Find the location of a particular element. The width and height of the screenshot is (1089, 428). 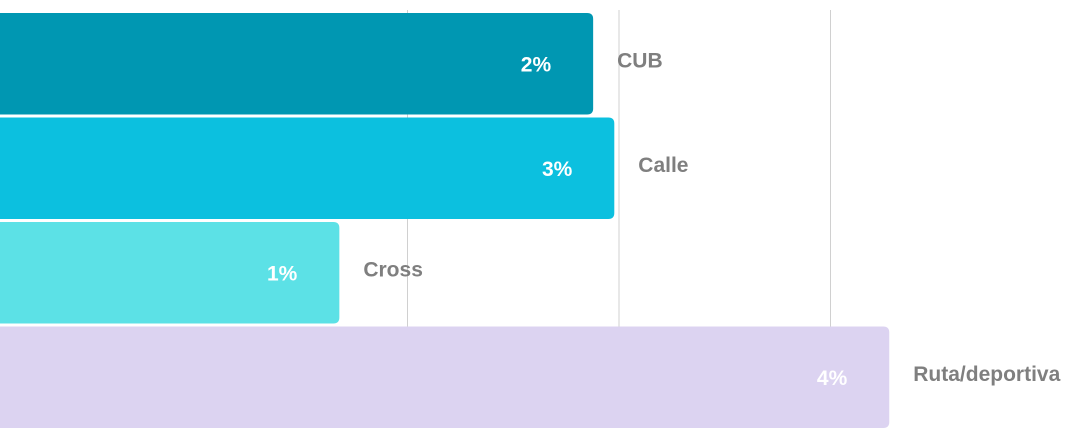

value-label: 4% is located at coordinates (832, 378).